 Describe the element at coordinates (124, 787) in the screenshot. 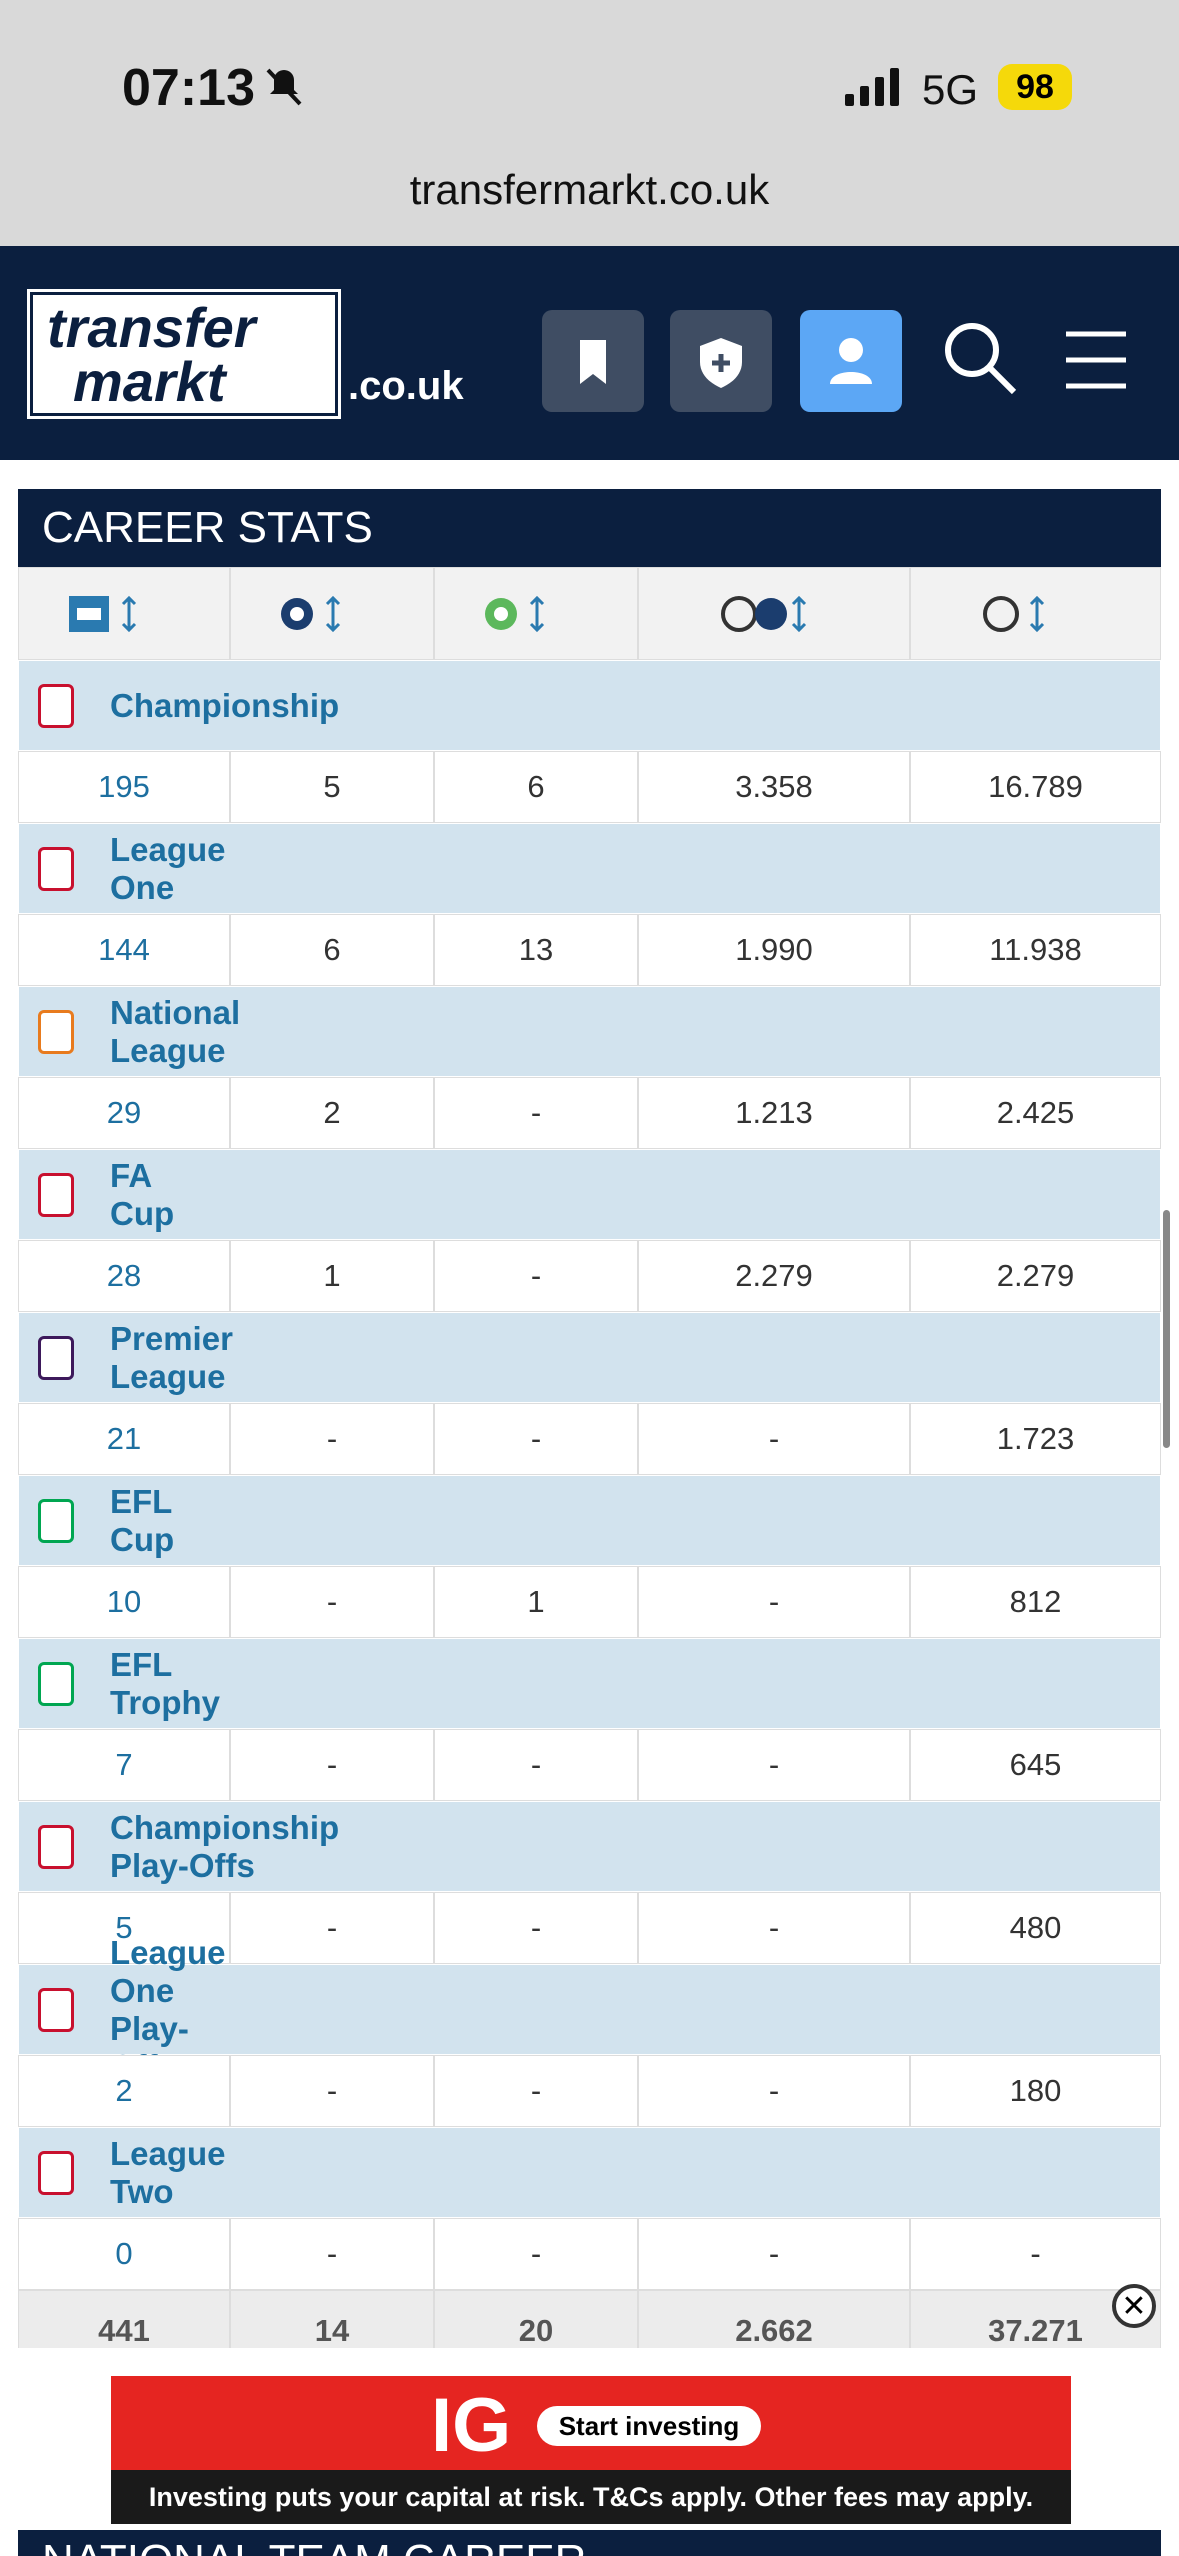

I see `appearances-link: 195` at that location.